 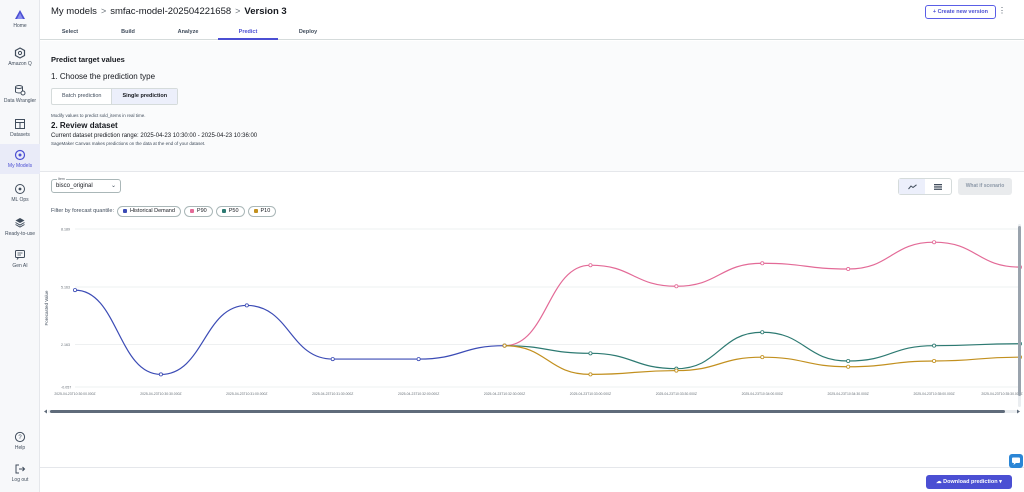 I want to click on chip-historical-demand: Historical Demand, so click(x=148, y=211).